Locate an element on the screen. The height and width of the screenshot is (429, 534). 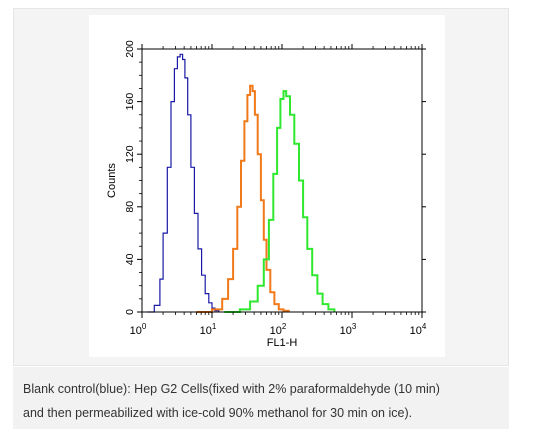
y-tick-label-3: 120 is located at coordinates (130, 154).